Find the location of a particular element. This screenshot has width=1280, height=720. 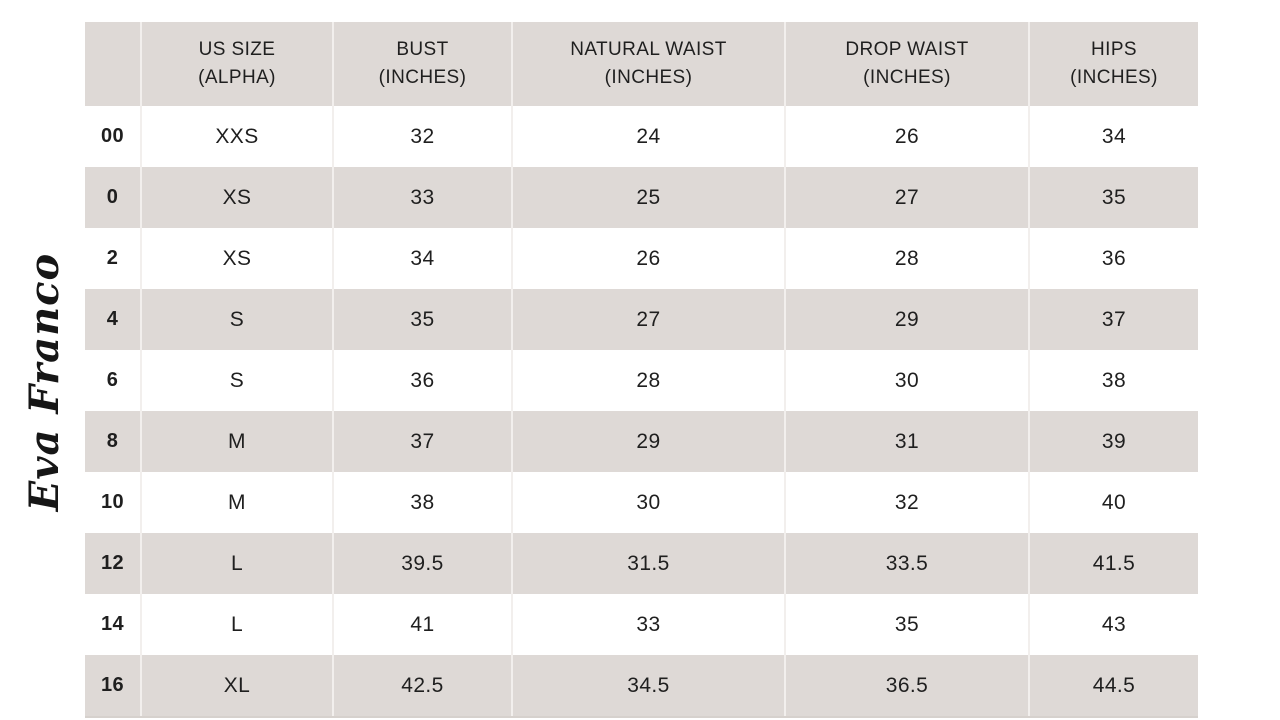

table-row: 00 XXS 32 24 26 34 is located at coordinates (641, 136).